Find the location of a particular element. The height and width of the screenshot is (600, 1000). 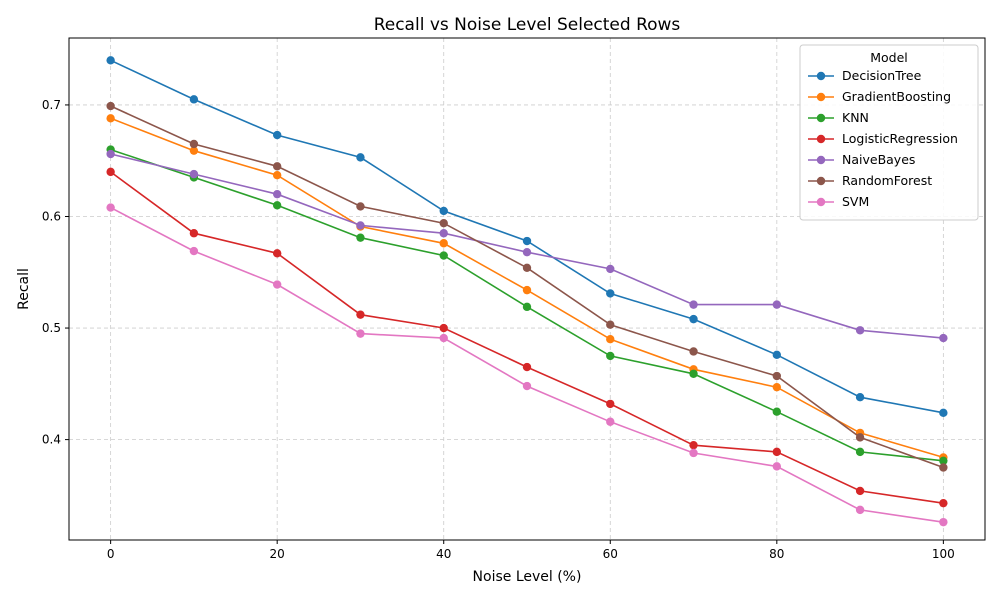

legend-item: RandomForest is located at coordinates (870, 180).